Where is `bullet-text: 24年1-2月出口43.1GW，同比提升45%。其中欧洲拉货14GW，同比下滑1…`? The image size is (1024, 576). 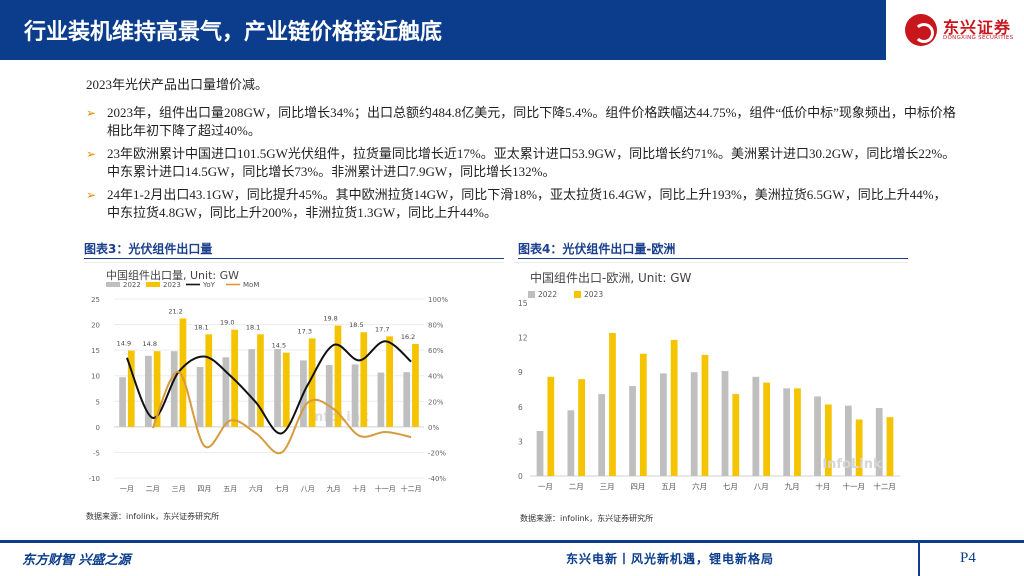
bullet-text: 24年1-2月出口43.1GW，同比提升45%。其中欧洲拉货14GW，同比下滑1… is located at coordinates (527, 203).